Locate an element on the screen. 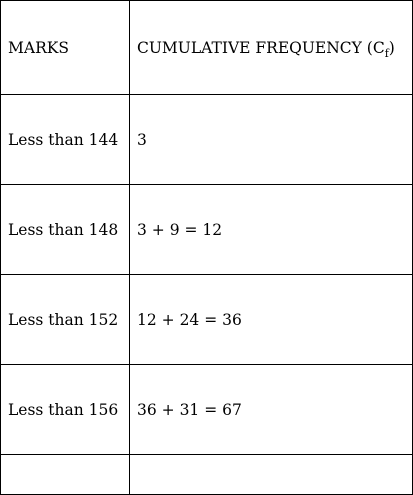 This screenshot has height=495, width=413. cf-cell: 3 + 9 = 12 is located at coordinates (271, 229).